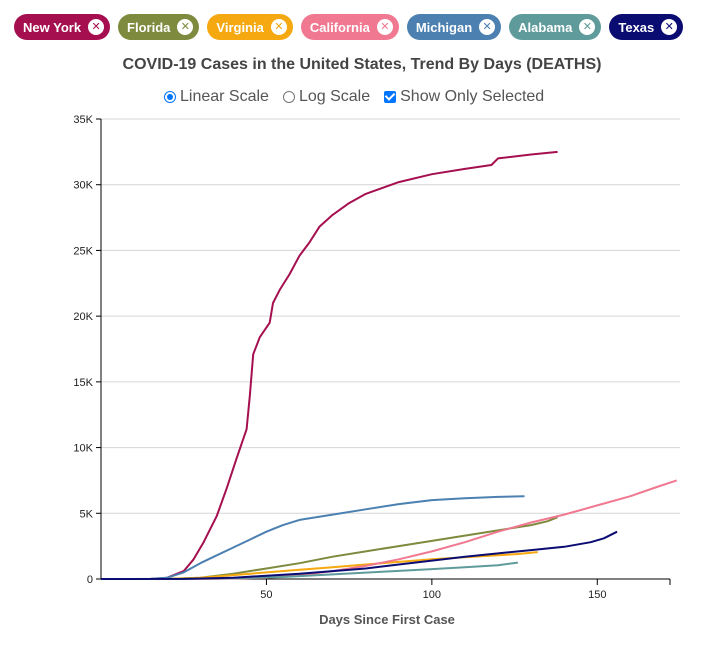 Image resolution: width=724 pixels, height=647 pixels. I want to click on series-line-florida, so click(329, 548).